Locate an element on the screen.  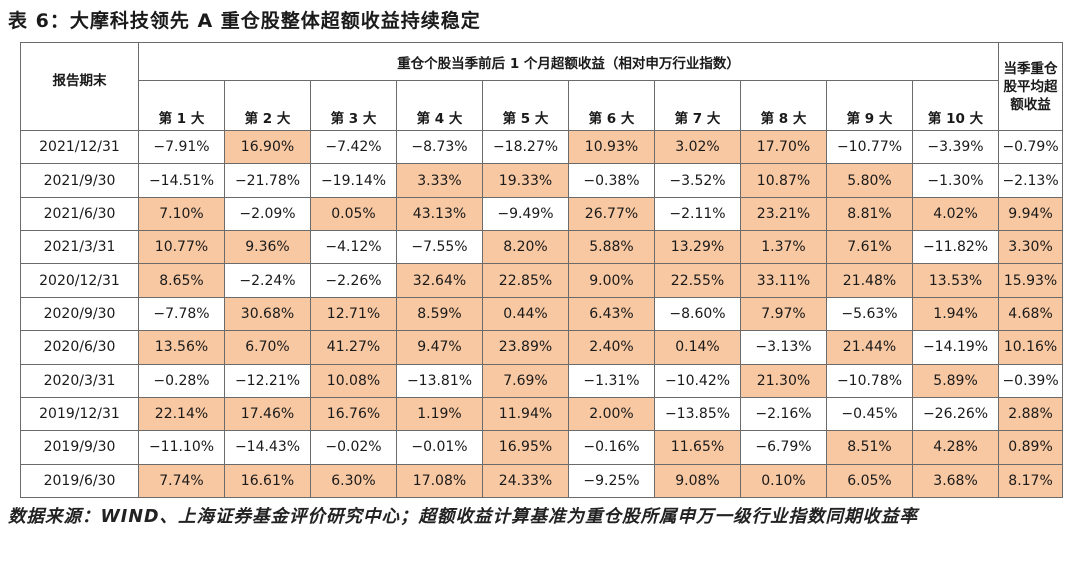
value-cell: 8.81% is located at coordinates (869, 214).